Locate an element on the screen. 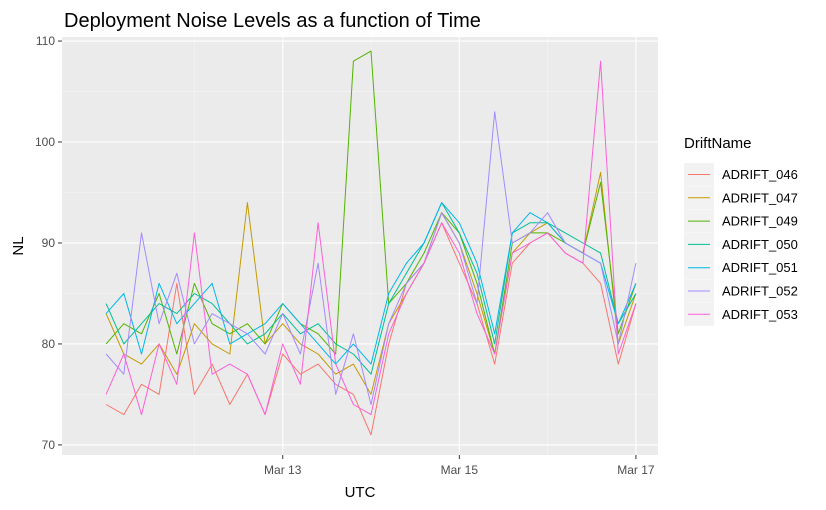 This screenshot has height=510, width=826. y-axis-title: NL is located at coordinates (18, 245).